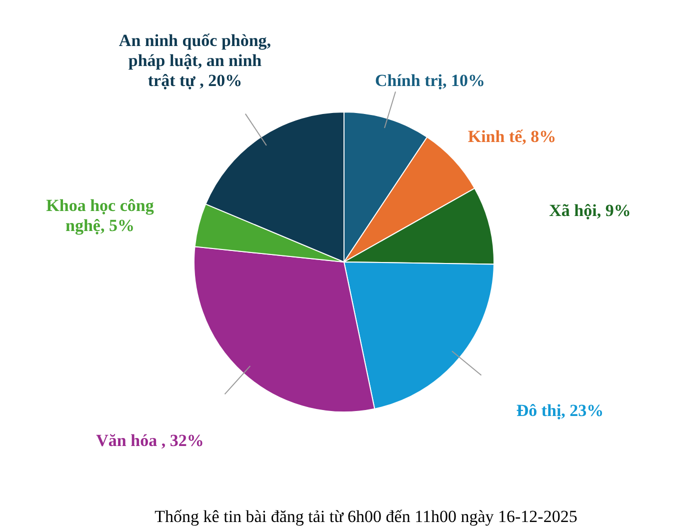  What do you see at coordinates (195, 60) in the screenshot?
I see `slice-label: An ninh quốc phòng, pháp luật, an ninh trật tự , 20%` at bounding box center [195, 60].